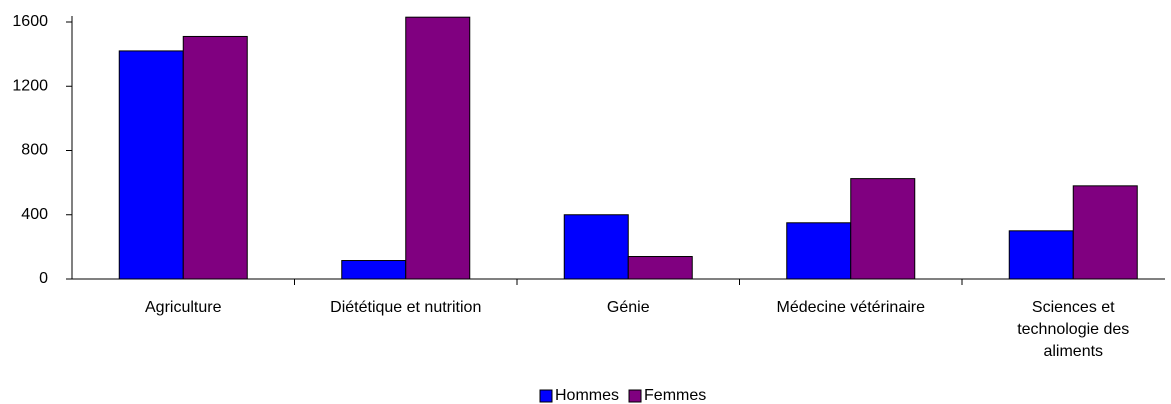 The width and height of the screenshot is (1171, 404). What do you see at coordinates (628, 307) in the screenshot?
I see `x-tick-label: Génie` at bounding box center [628, 307].